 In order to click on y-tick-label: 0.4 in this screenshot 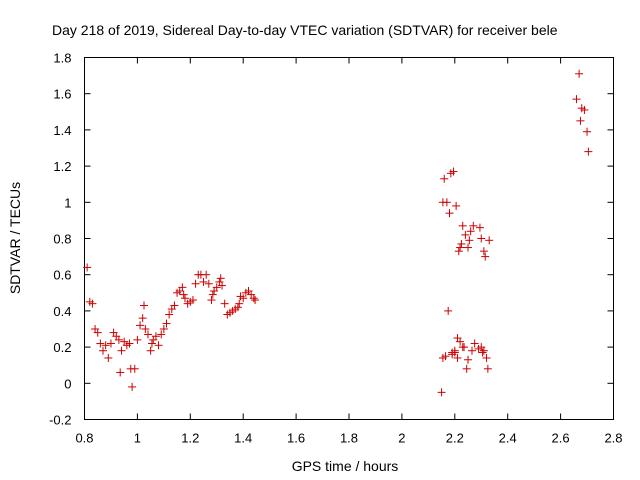, I will do `click(62, 311)`.